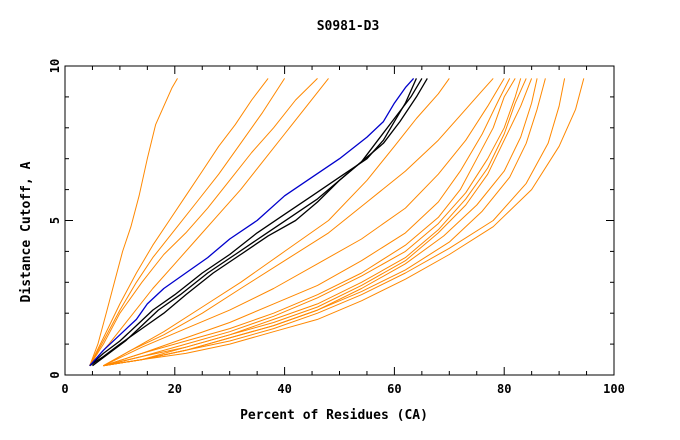 The image size is (680, 440). I want to click on chart-title: S0981-D3, so click(348, 26).